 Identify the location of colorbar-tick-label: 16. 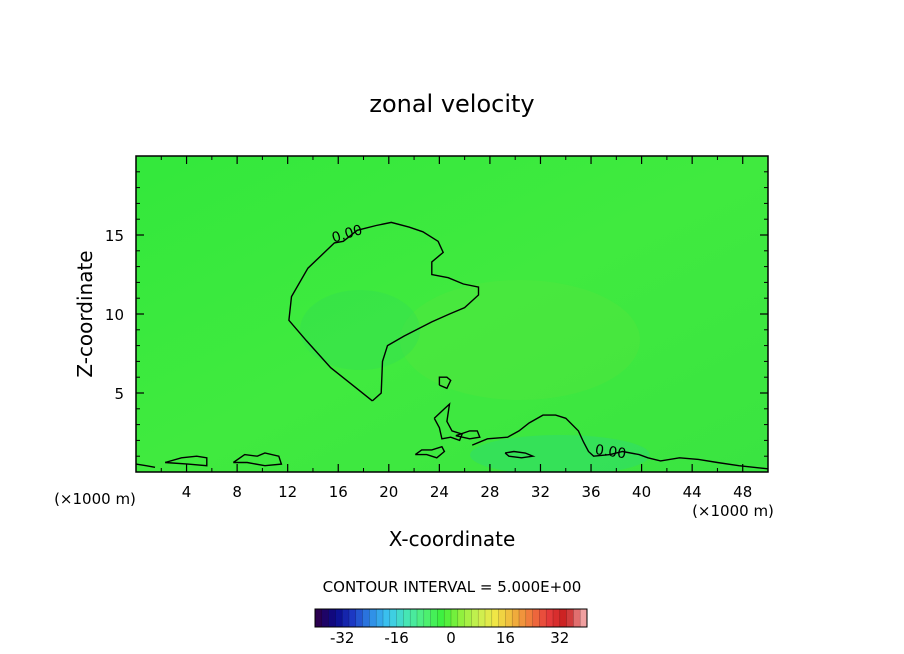
(505, 638).